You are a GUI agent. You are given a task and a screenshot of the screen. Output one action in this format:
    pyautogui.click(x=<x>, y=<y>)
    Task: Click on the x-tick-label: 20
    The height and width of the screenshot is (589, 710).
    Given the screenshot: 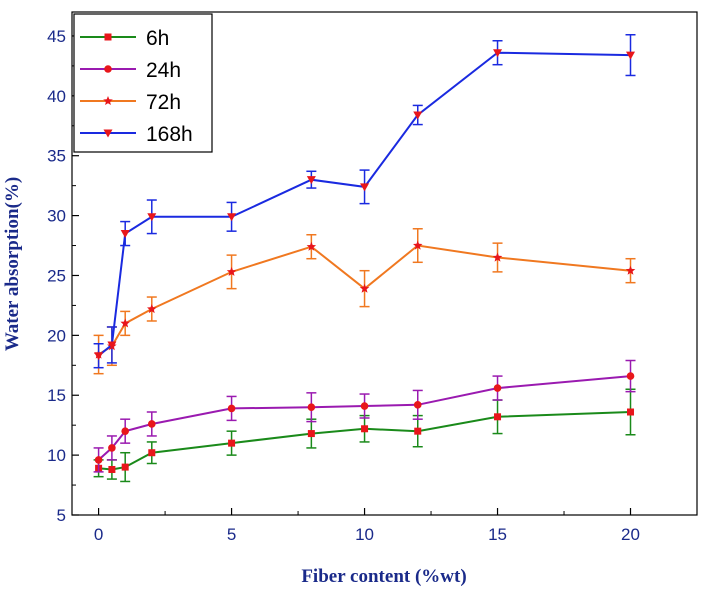 What is the action you would take?
    pyautogui.click(x=630, y=534)
    